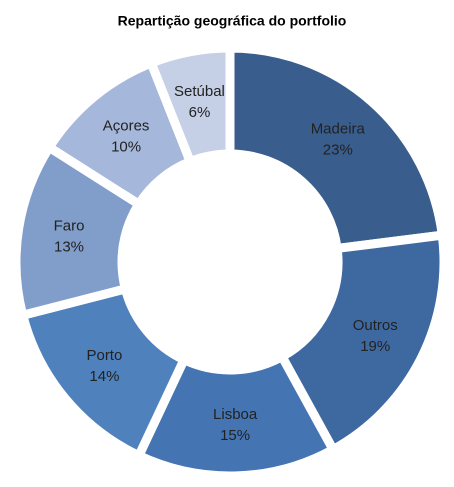 Image resolution: width=454 pixels, height=487 pixels. What do you see at coordinates (200, 112) in the screenshot?
I see `slice-value-label: 6%` at bounding box center [200, 112].